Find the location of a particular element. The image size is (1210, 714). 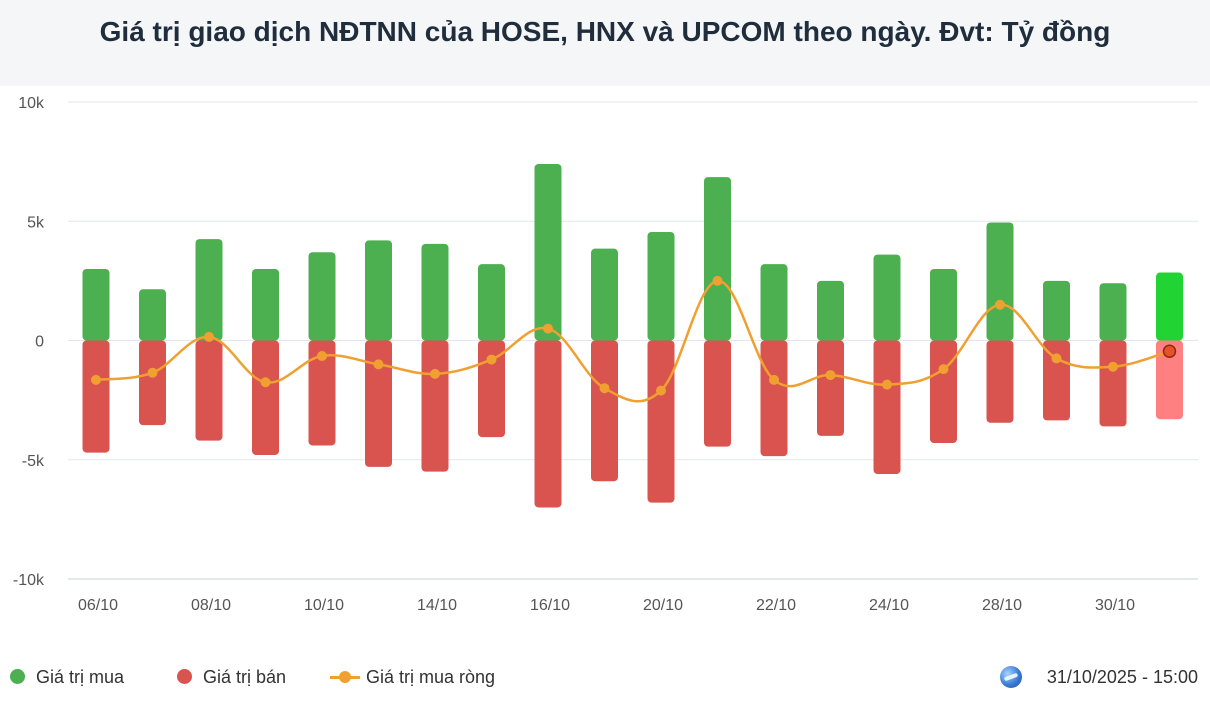

x-tick-label: 10/10 is located at coordinates (324, 605).